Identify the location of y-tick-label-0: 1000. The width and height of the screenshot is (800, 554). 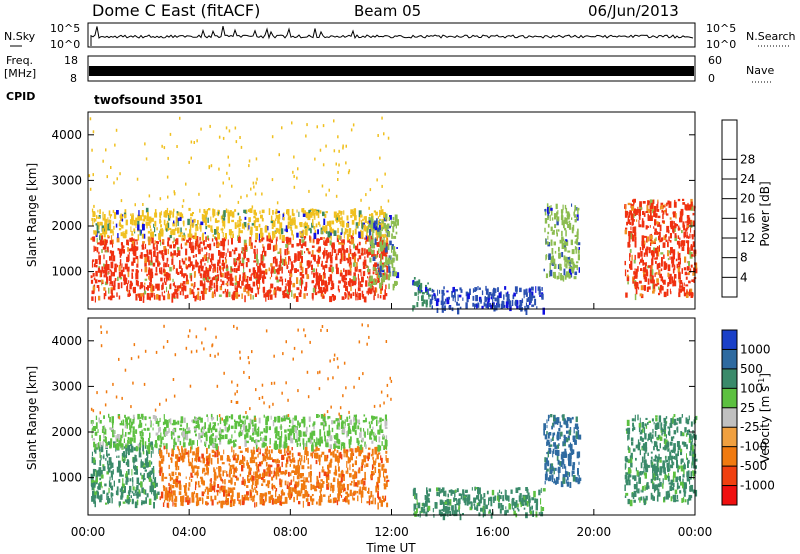
(66, 272).